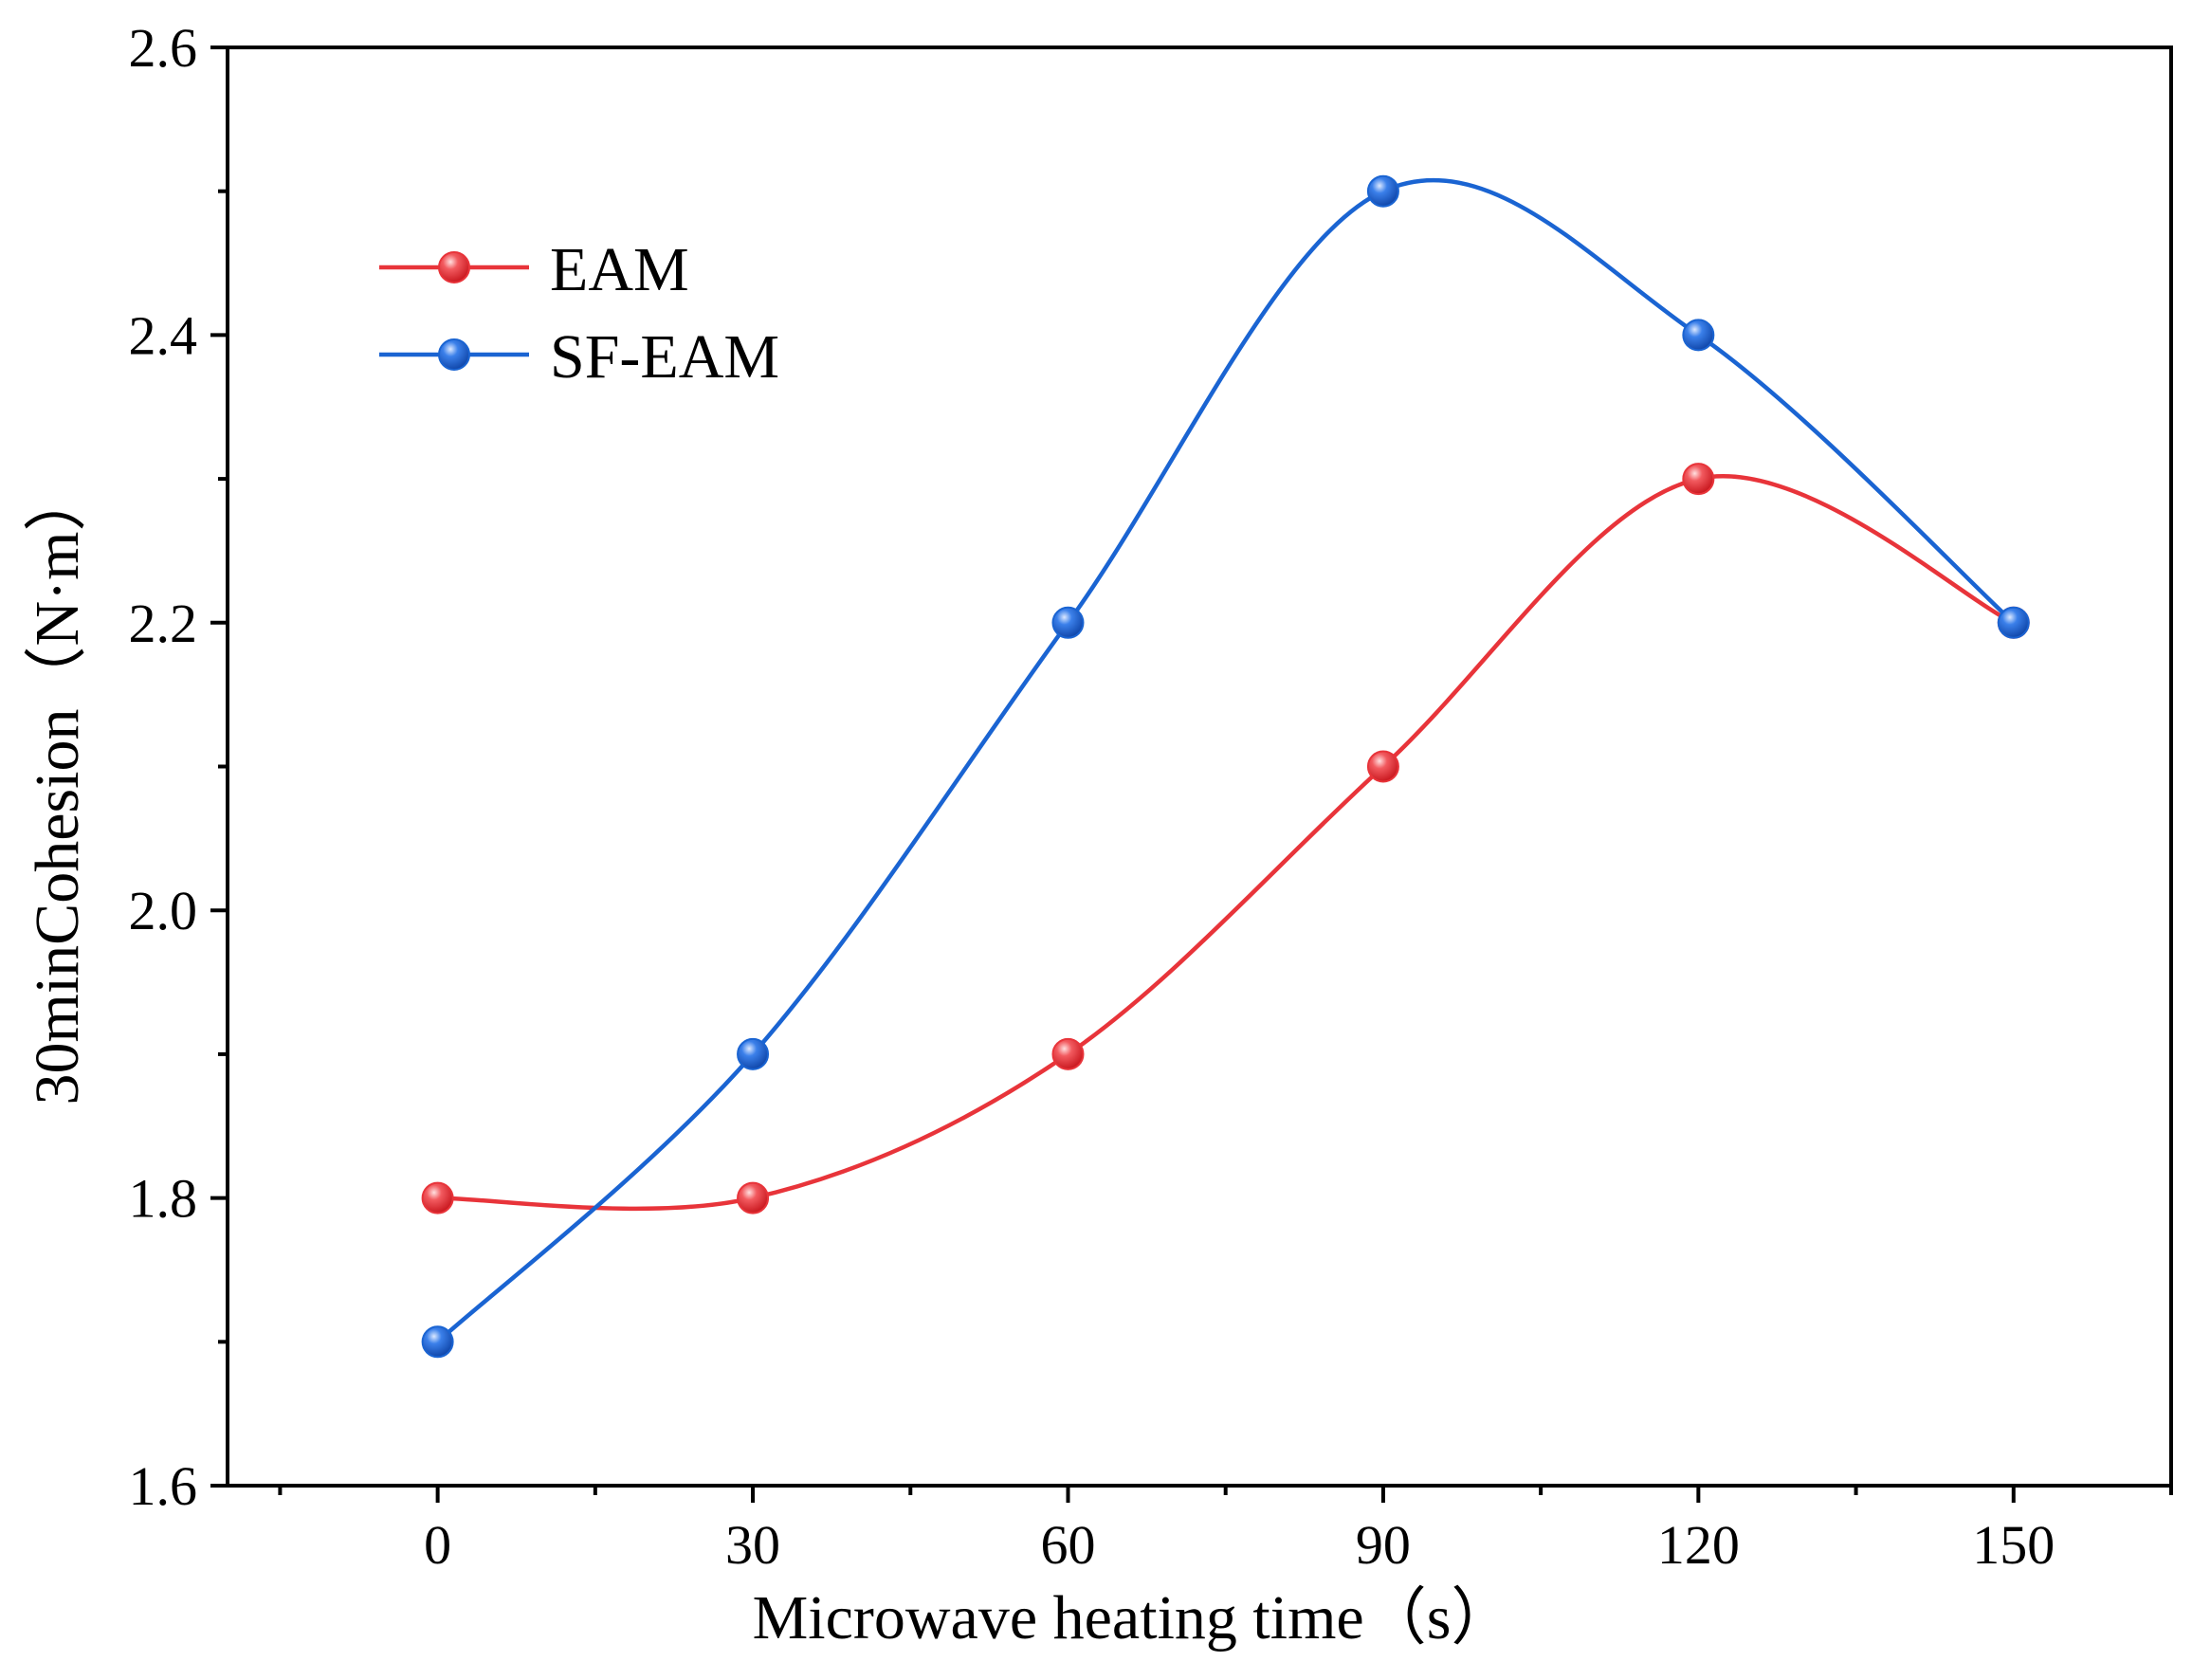 Image resolution: width=2192 pixels, height=1680 pixels. What do you see at coordinates (619, 269) in the screenshot?
I see `legend-label: EAM` at bounding box center [619, 269].